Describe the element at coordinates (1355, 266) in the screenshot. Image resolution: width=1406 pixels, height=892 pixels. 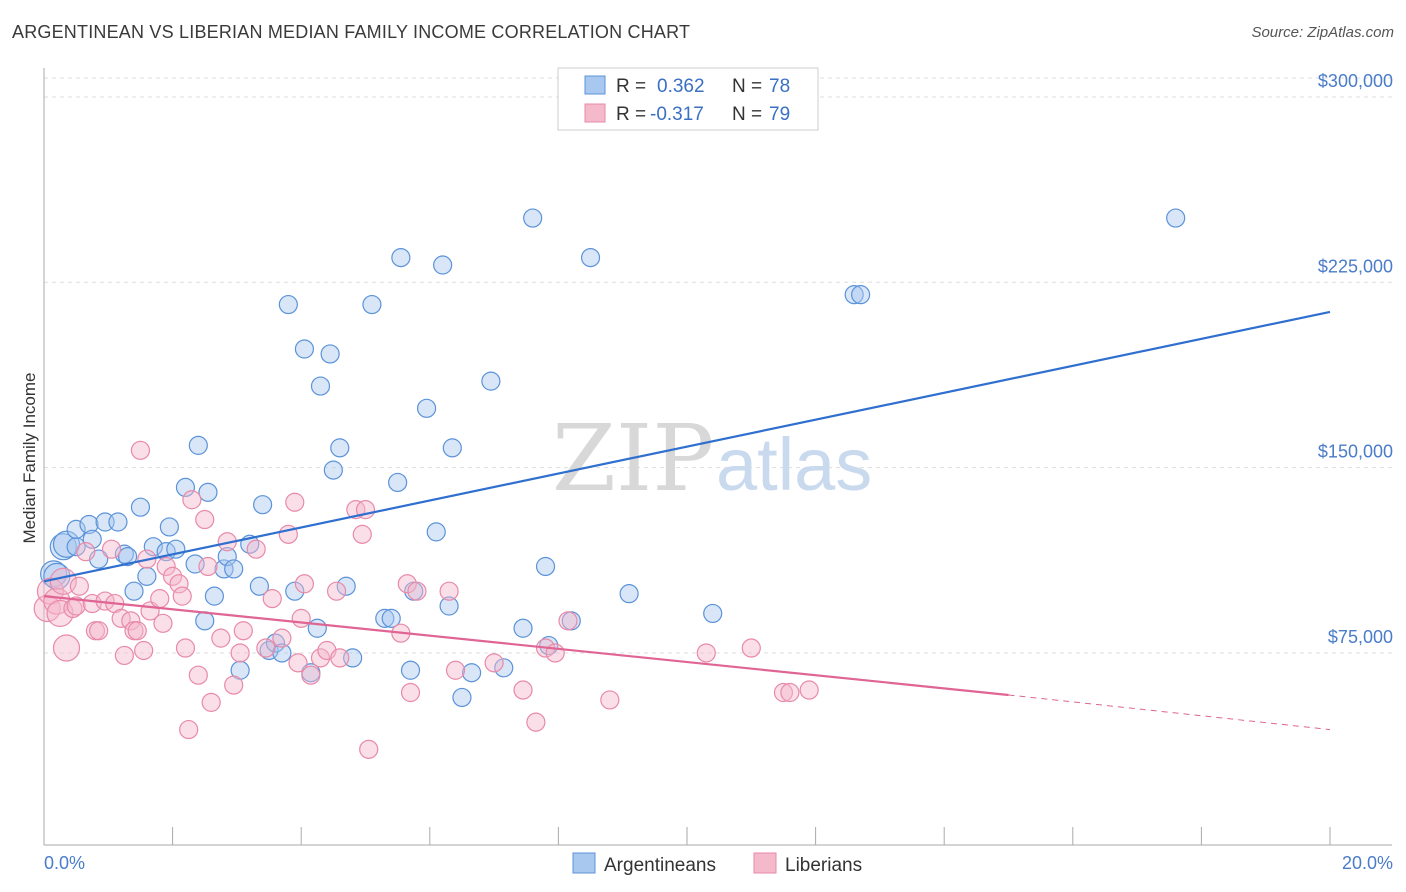
I see `y-tick-label: $225,000` at that location.